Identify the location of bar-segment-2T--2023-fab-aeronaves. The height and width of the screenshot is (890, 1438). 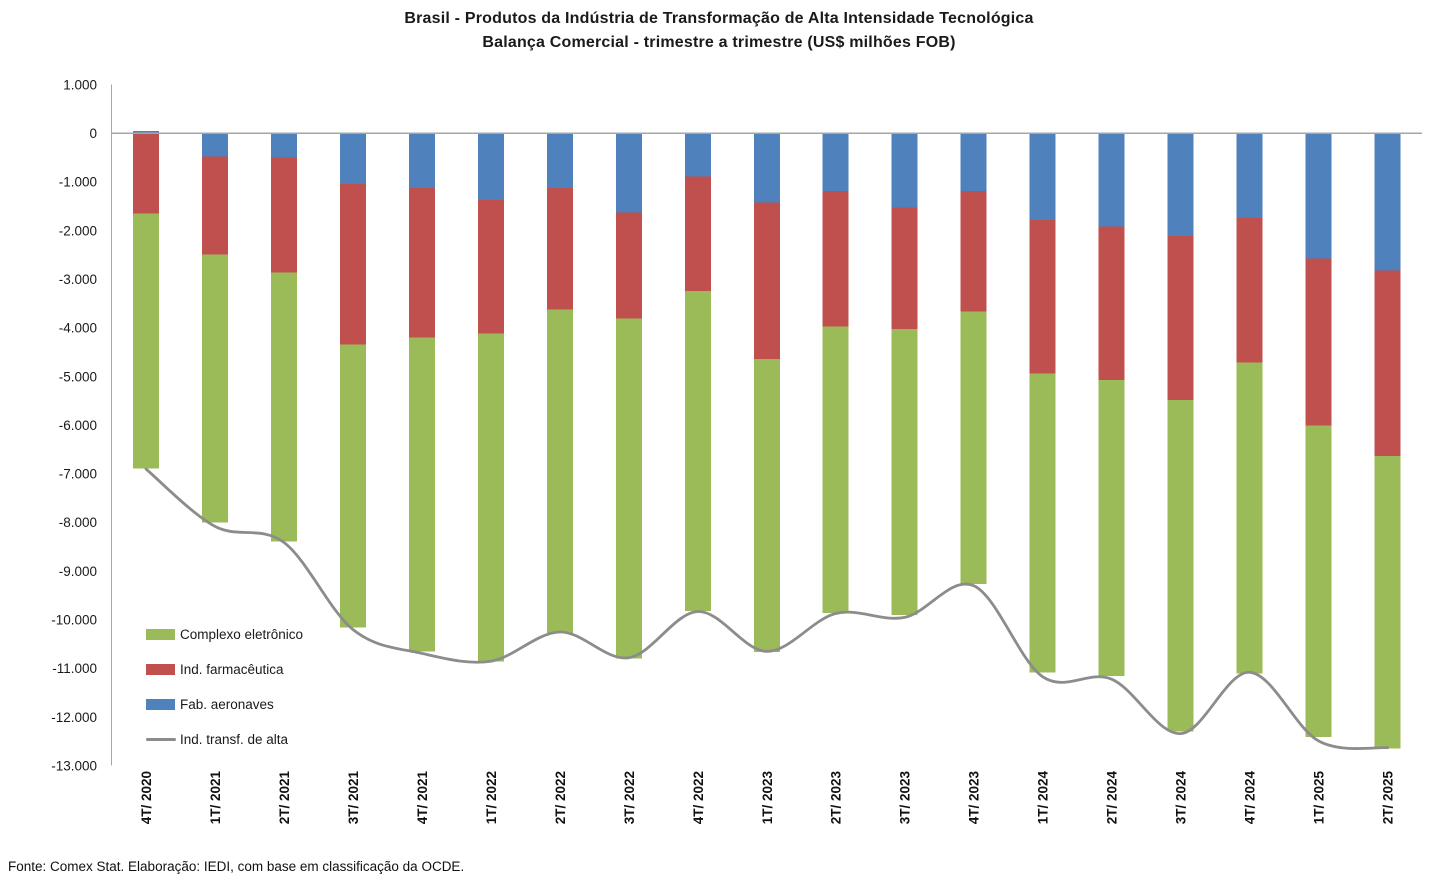
(835, 162).